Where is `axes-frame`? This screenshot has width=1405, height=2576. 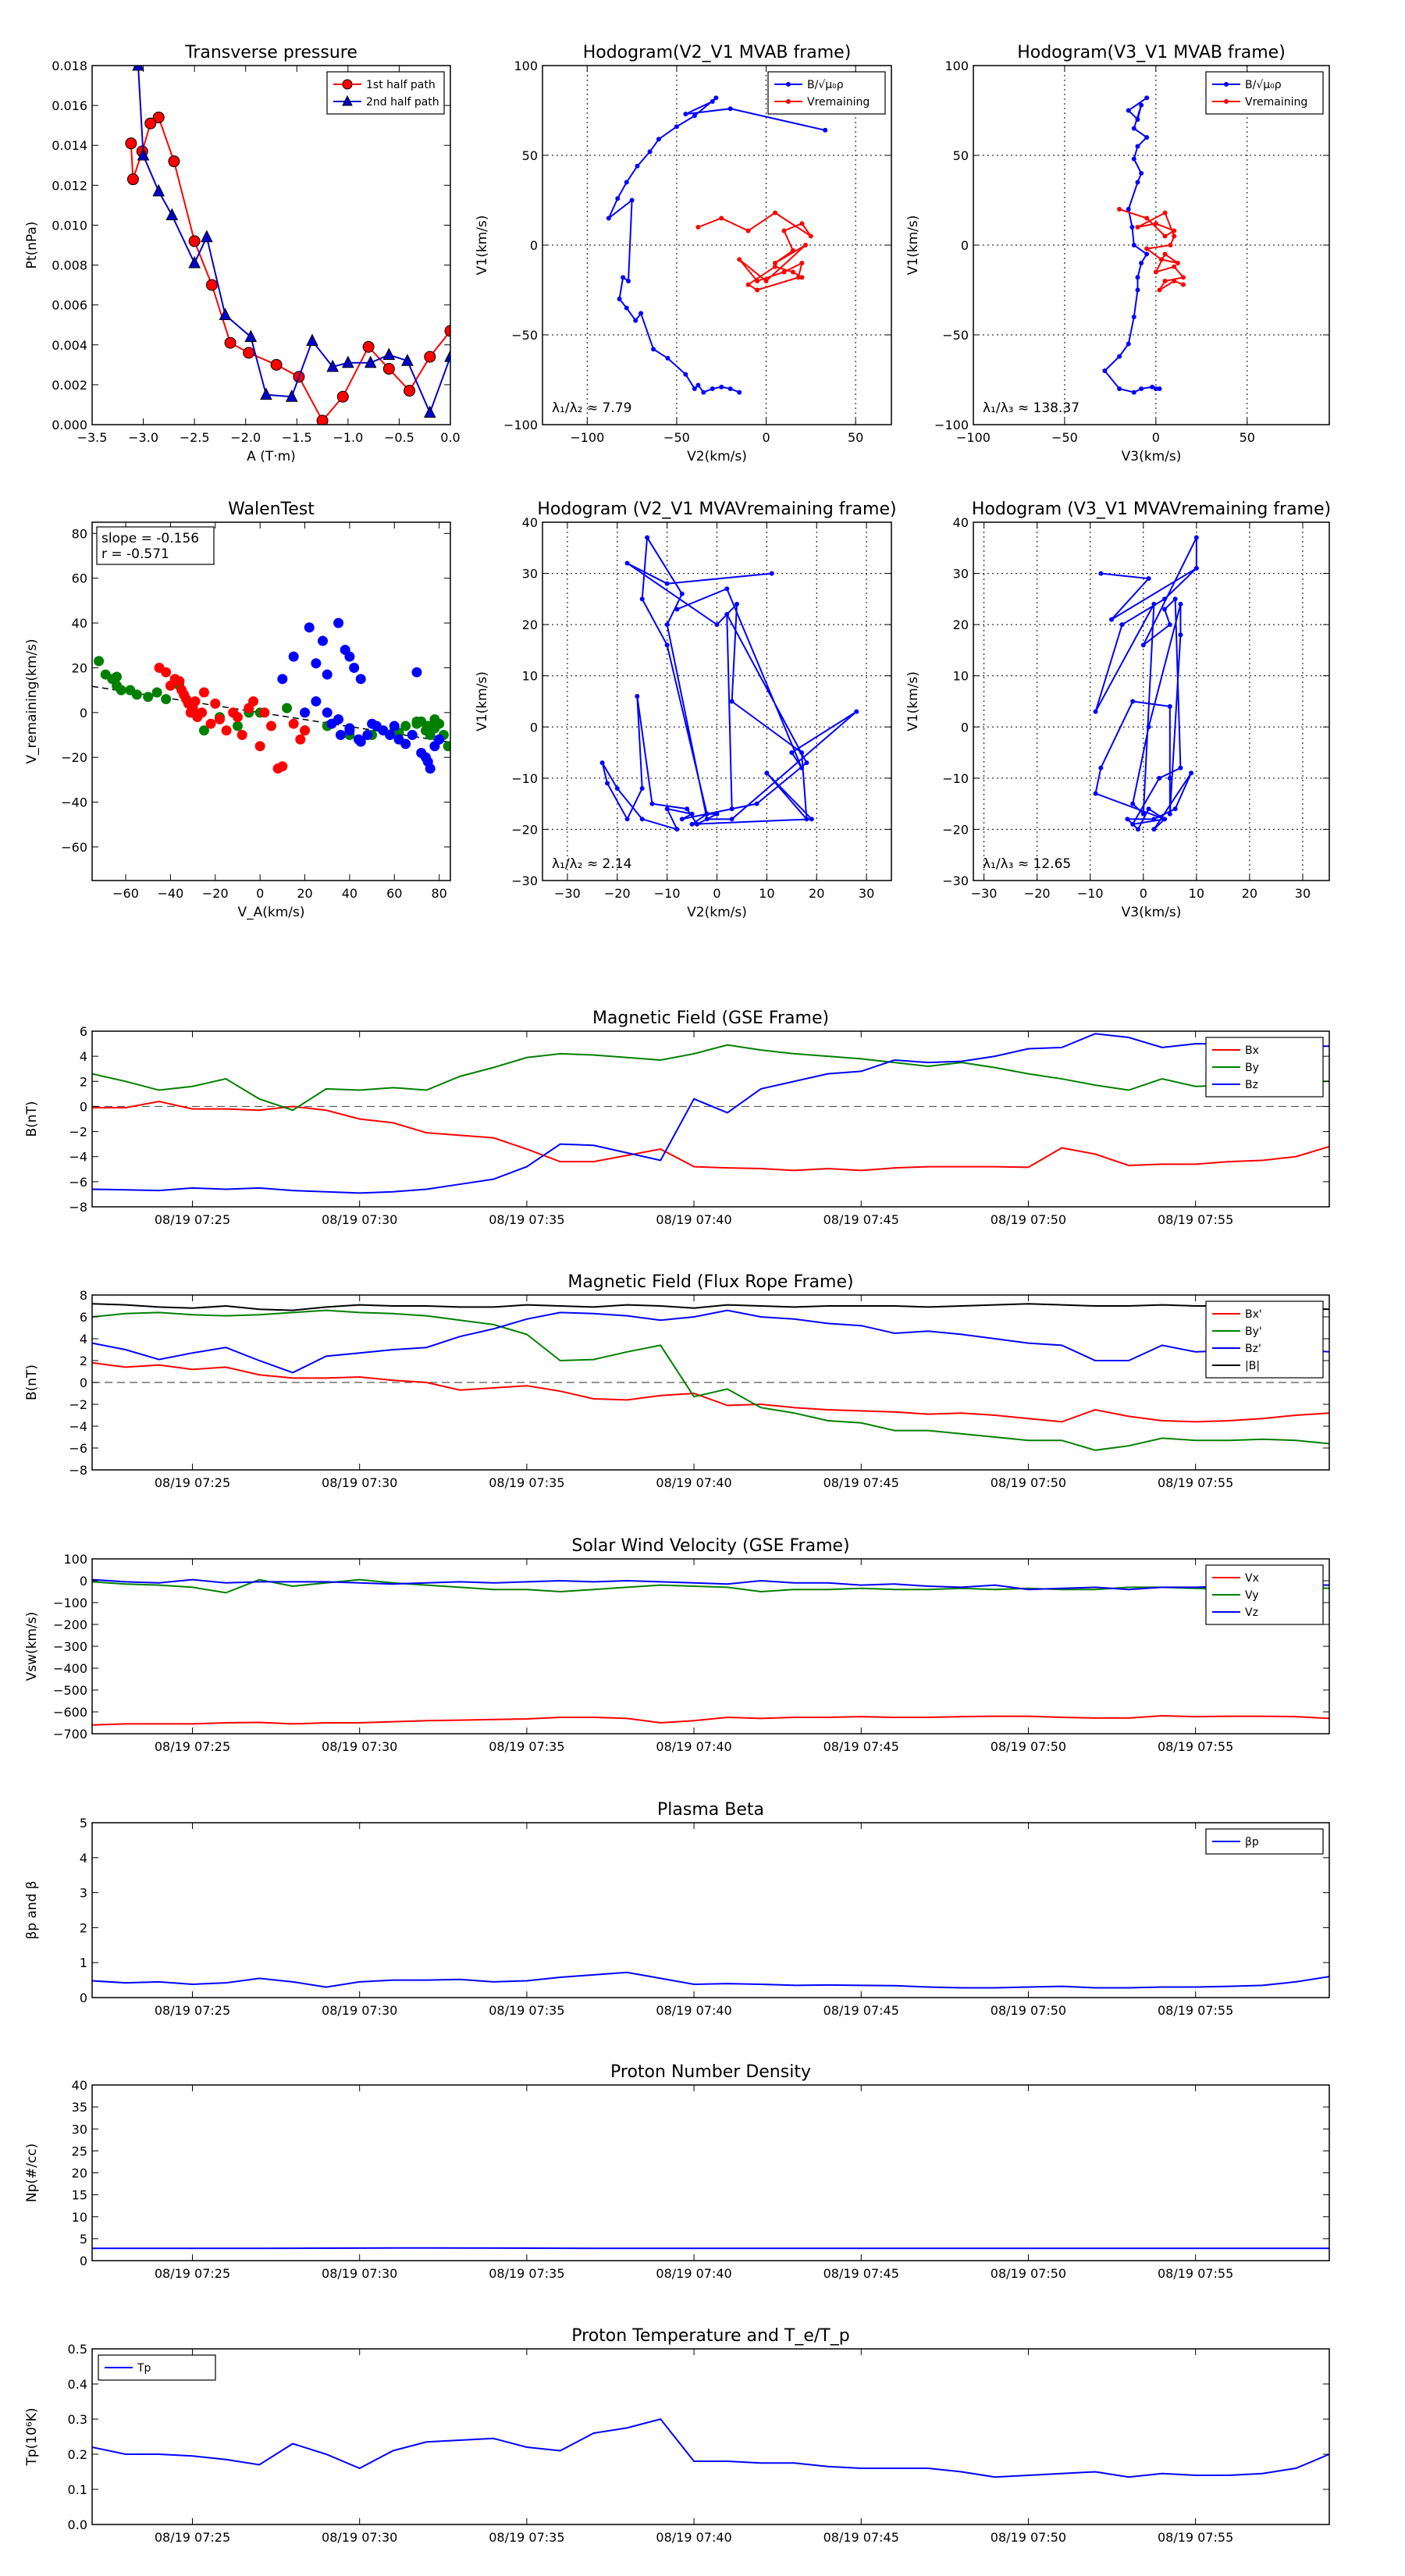 axes-frame is located at coordinates (711, 1910).